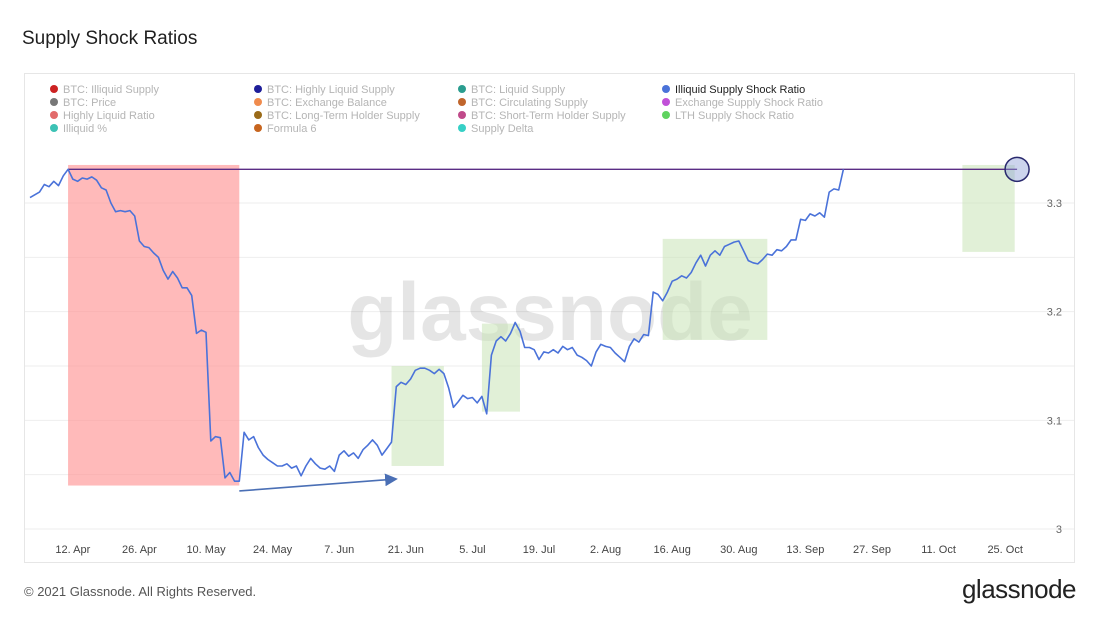  I want to click on legend-item: Formula 6, so click(285, 129).